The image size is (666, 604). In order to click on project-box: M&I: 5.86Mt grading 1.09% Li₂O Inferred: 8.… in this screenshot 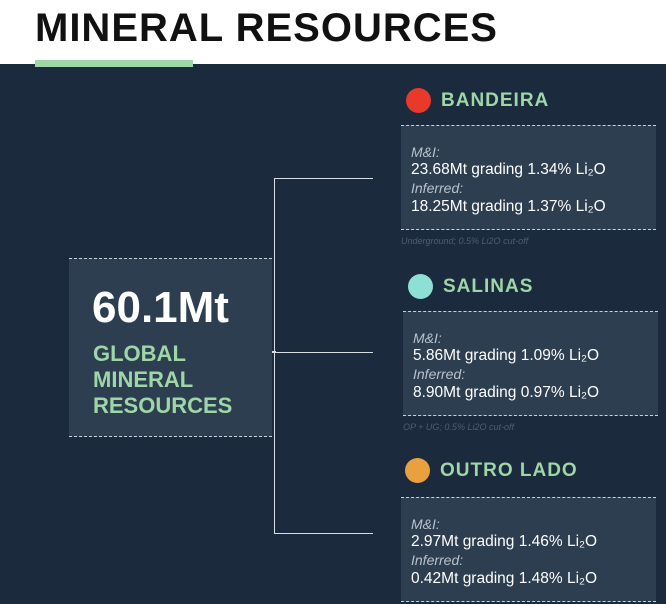, I will do `click(530, 363)`.